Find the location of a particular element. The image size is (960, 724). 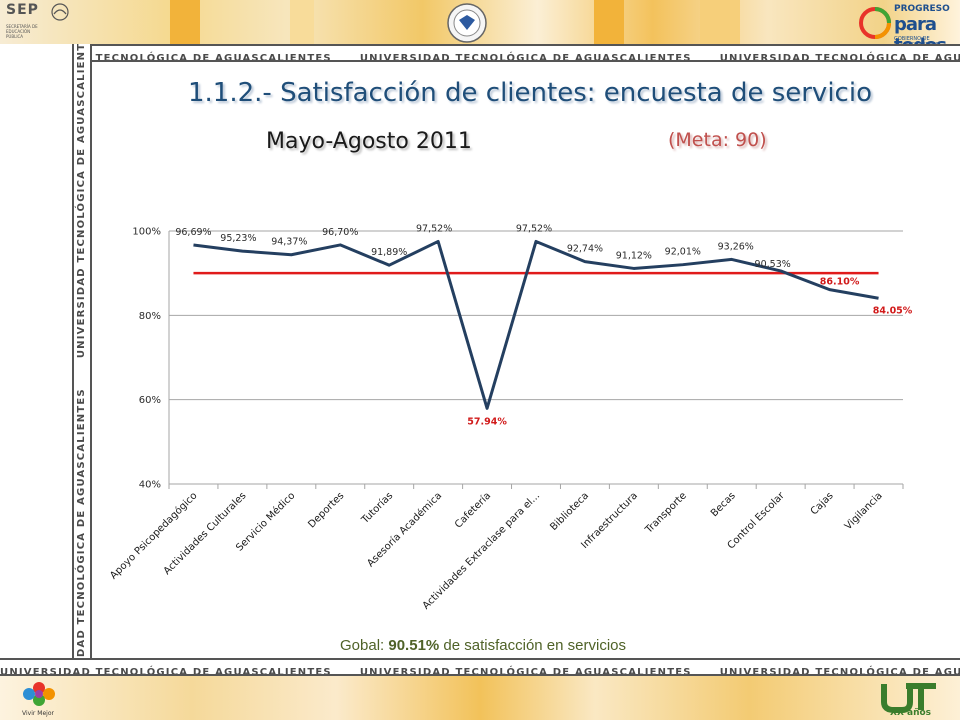

sep-logo-text: SEP is located at coordinates (22, 10).